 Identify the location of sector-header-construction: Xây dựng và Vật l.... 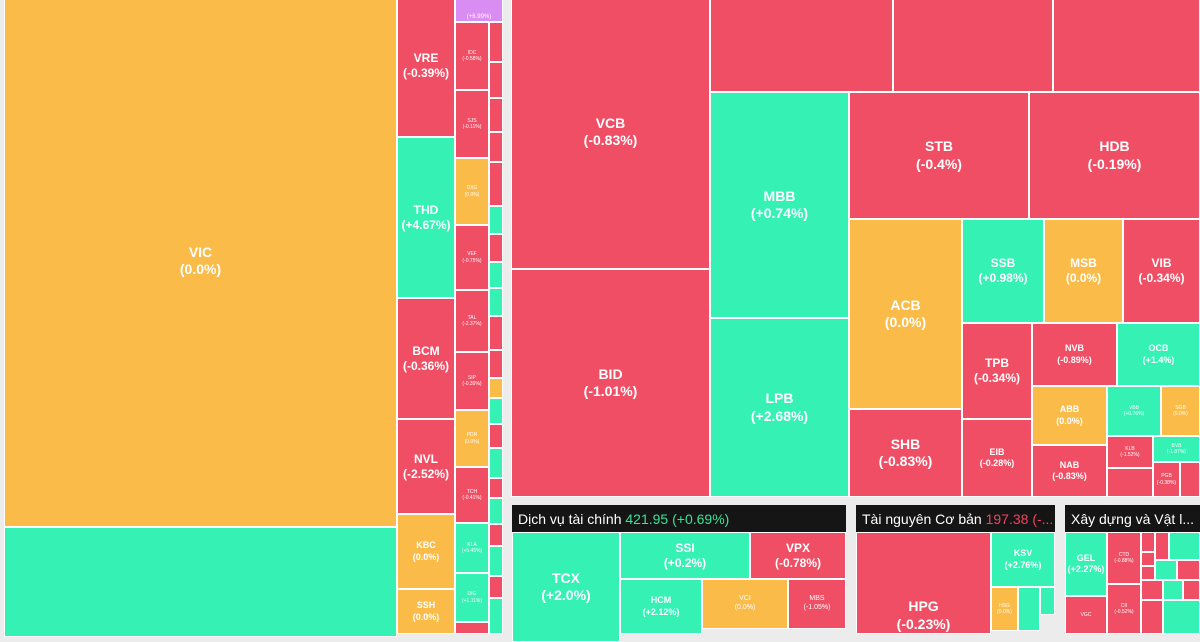
(1132, 518).